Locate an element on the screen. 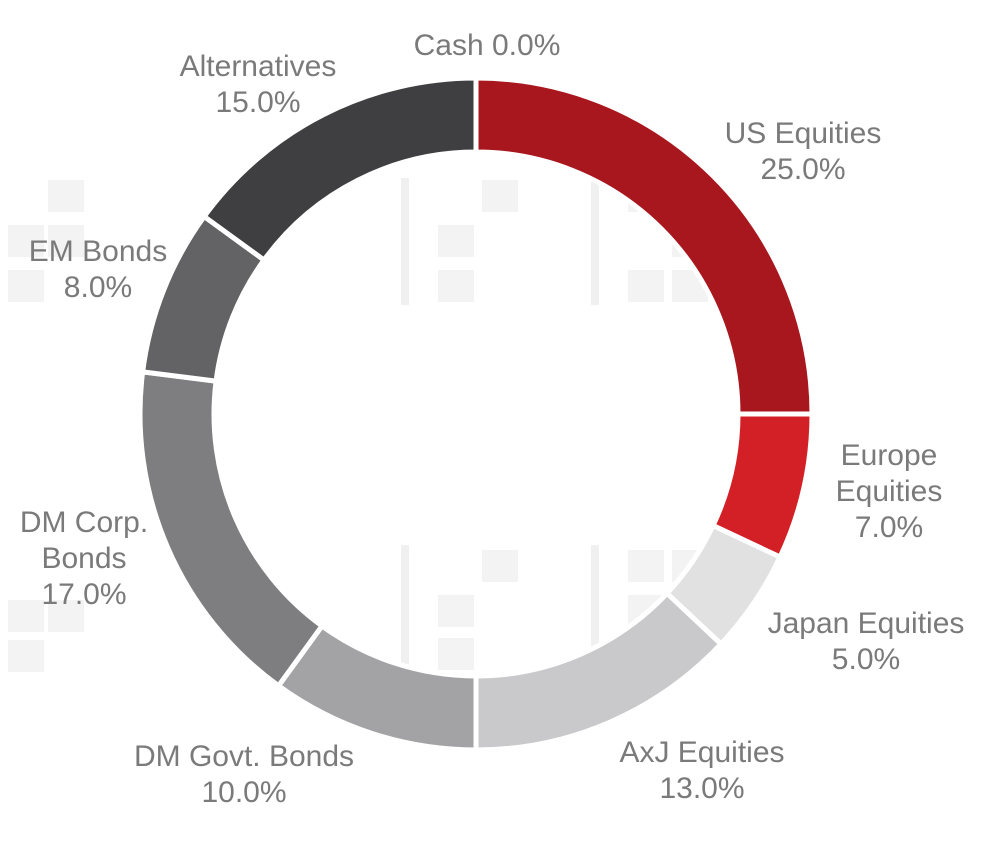  slice-name-label: Equities is located at coordinates (889, 491).